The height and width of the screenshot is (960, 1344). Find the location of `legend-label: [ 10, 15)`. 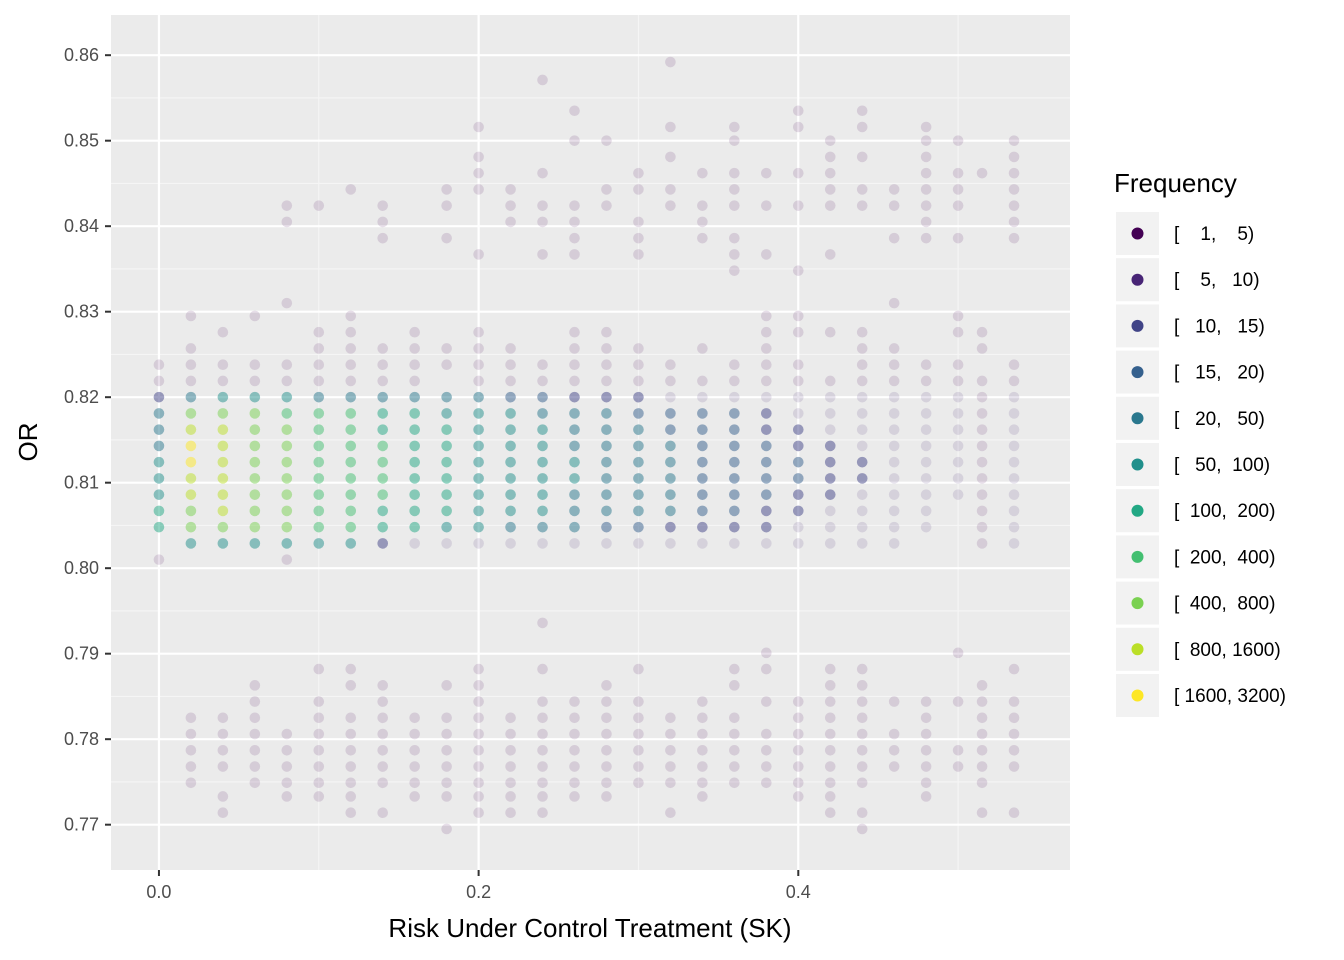

legend-label: [ 10, 15) is located at coordinates (1219, 326).